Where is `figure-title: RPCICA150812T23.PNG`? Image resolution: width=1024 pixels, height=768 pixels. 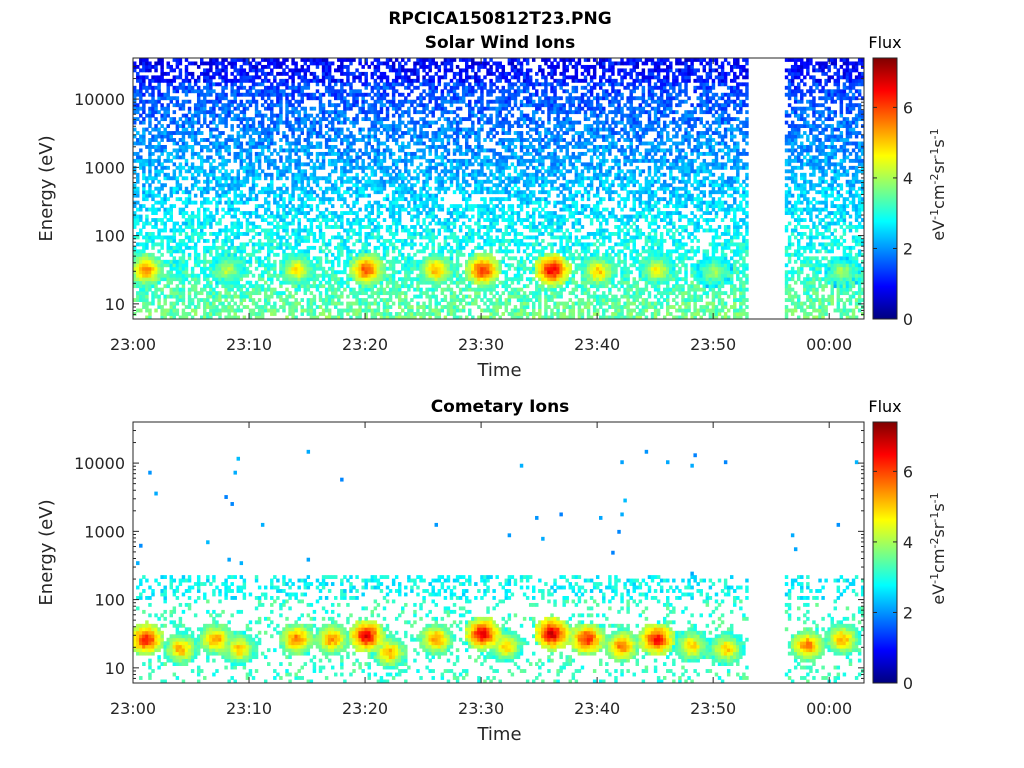
figure-title: RPCICA150812T23.PNG is located at coordinates (499, 19).